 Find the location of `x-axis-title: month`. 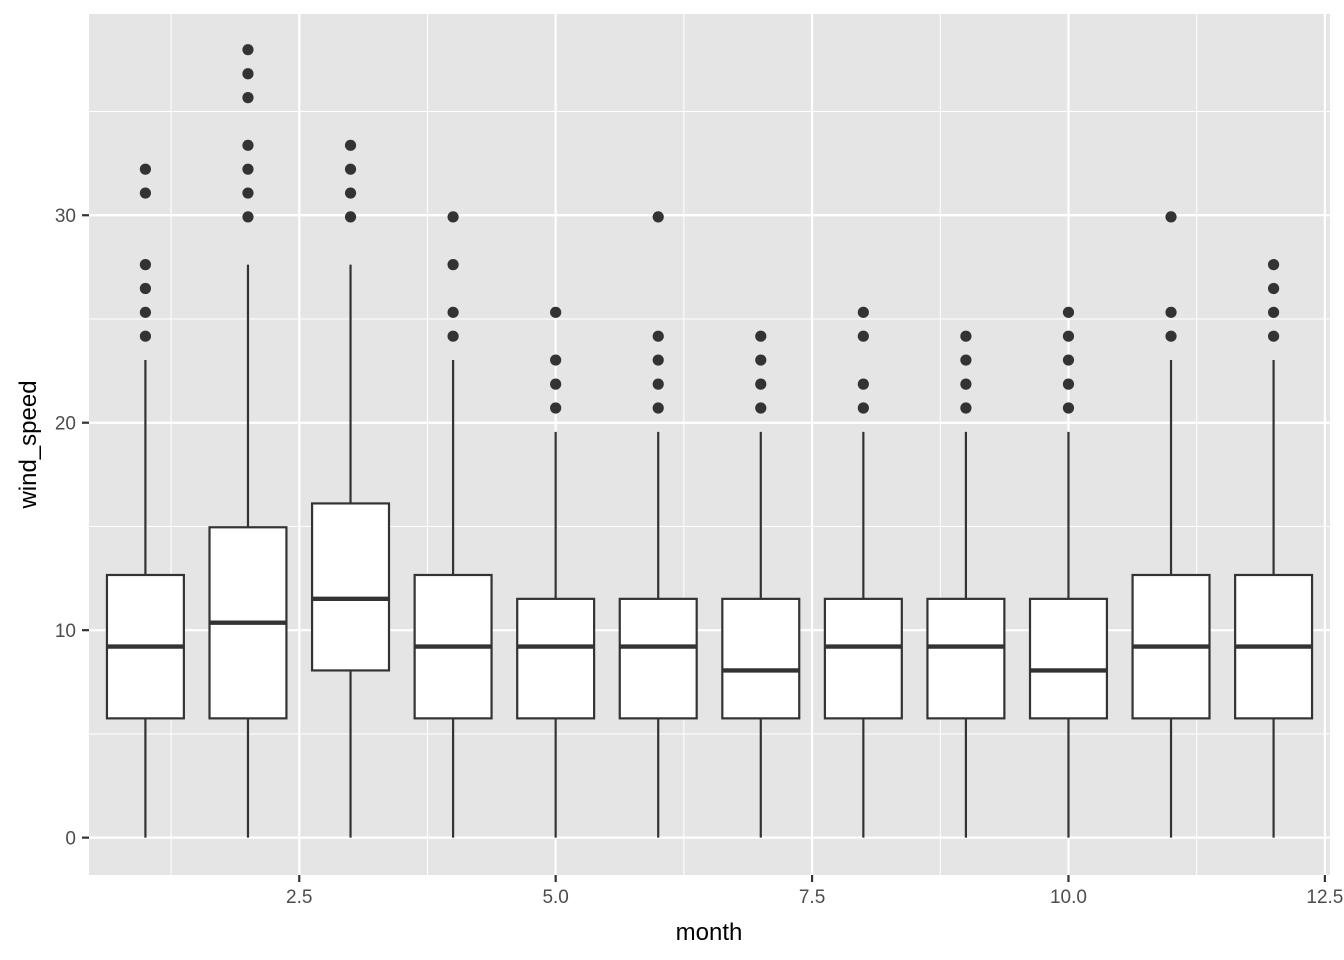

x-axis-title: month is located at coordinates (709, 932).